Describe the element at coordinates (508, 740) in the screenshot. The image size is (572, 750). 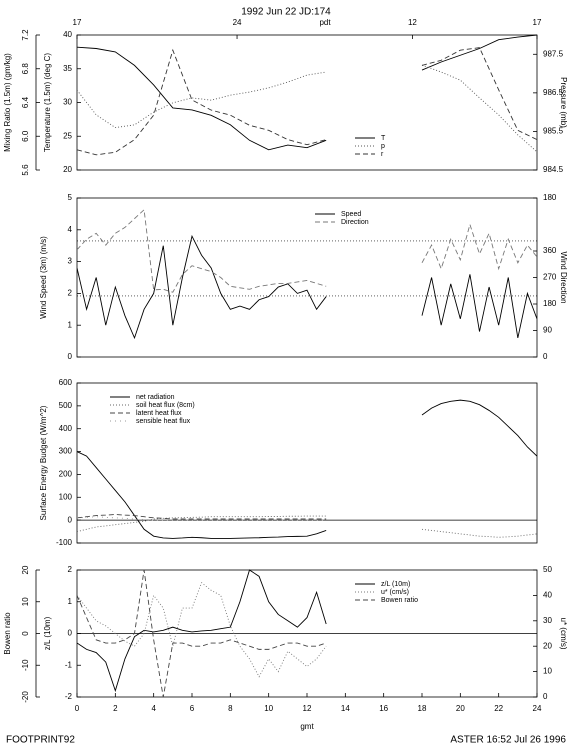
I see `footer-right: ASTER 16:52 Jul 26 1996` at that location.